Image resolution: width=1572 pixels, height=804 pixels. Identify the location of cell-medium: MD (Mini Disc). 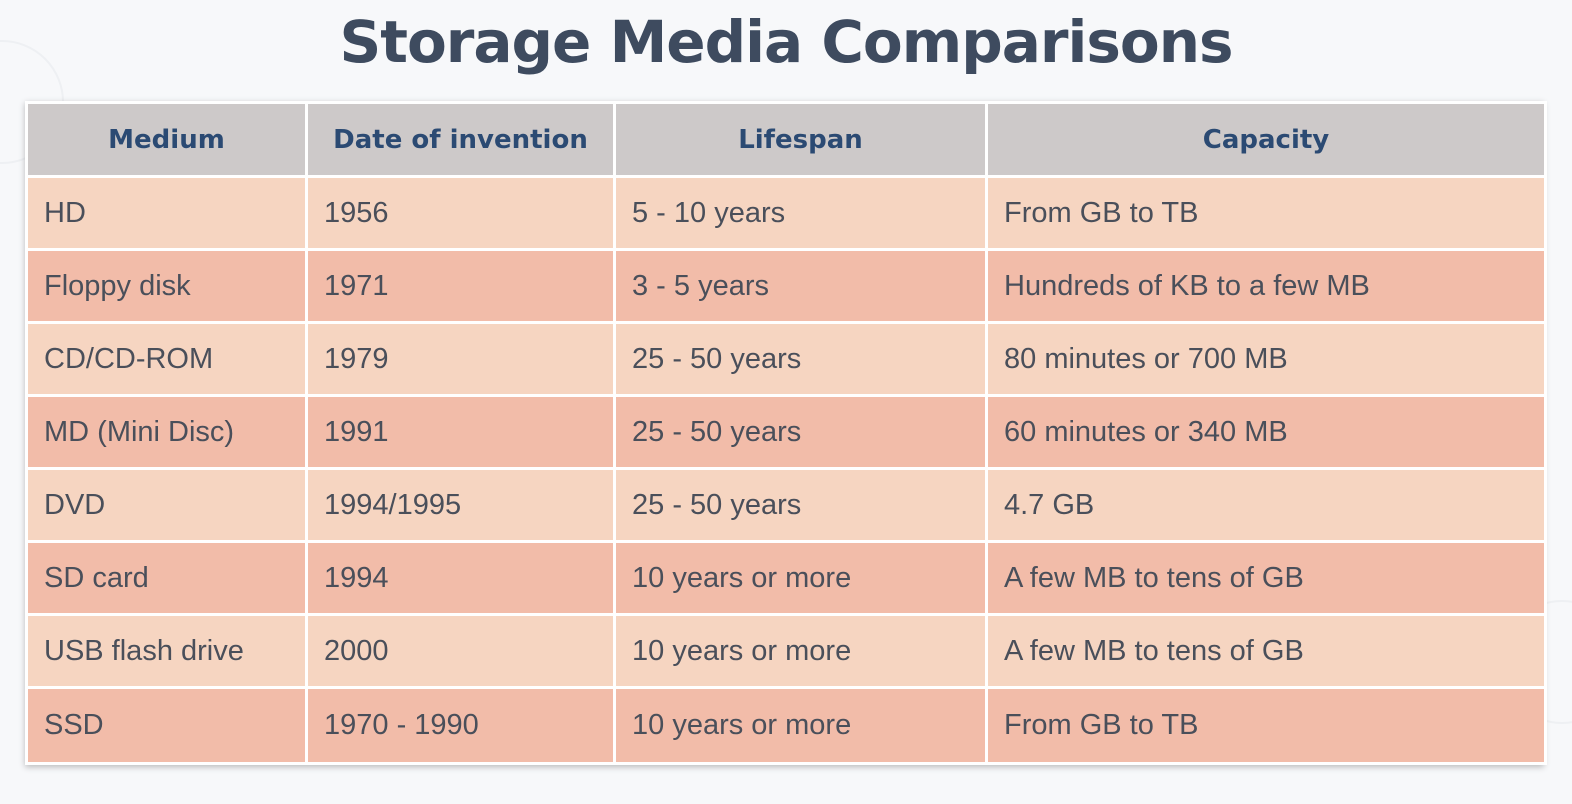
(166, 432).